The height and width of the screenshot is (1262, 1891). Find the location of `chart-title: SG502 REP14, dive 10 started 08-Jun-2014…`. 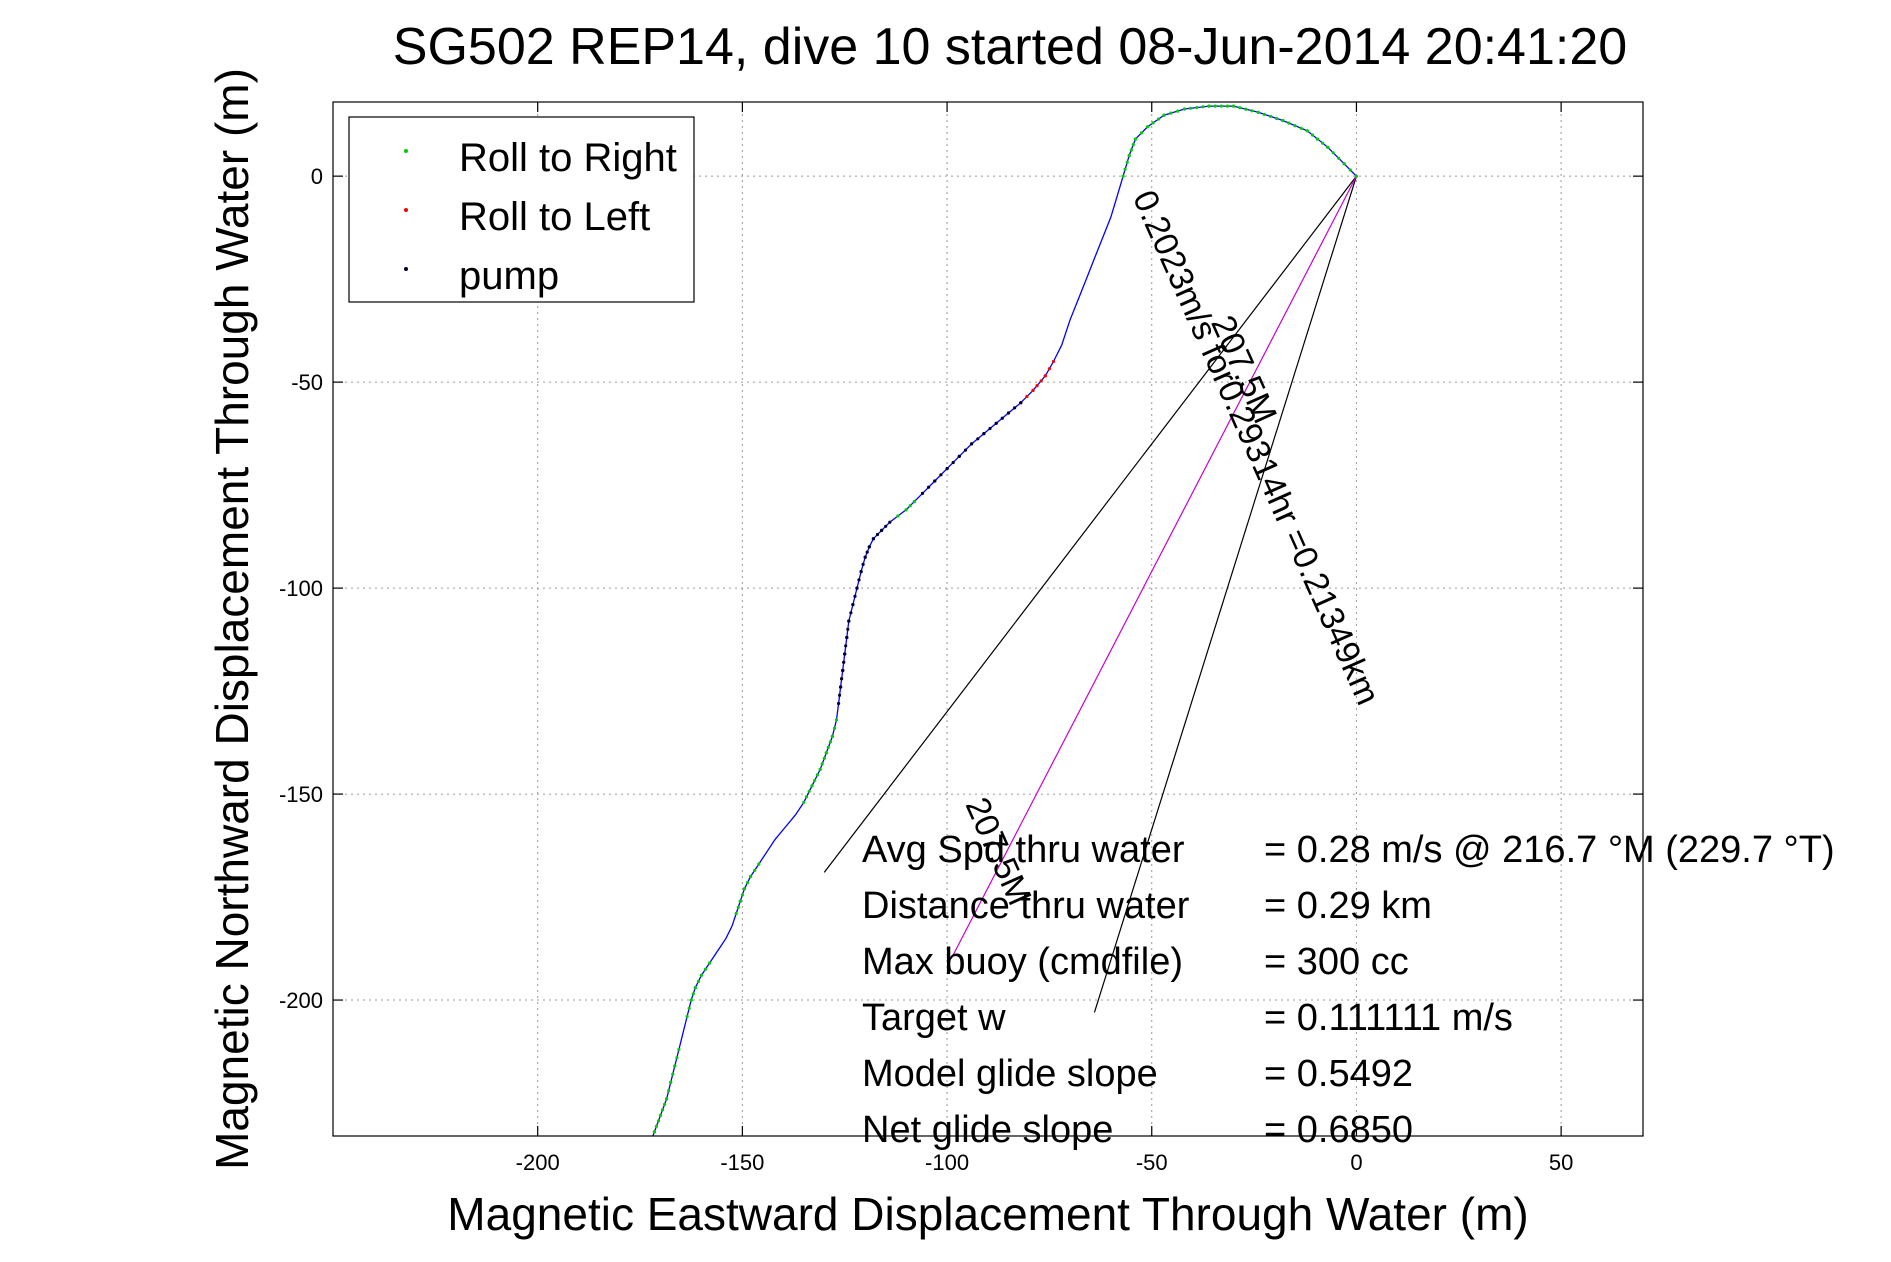

chart-title: SG502 REP14, dive 10 started 08-Jun-2014… is located at coordinates (1010, 47).